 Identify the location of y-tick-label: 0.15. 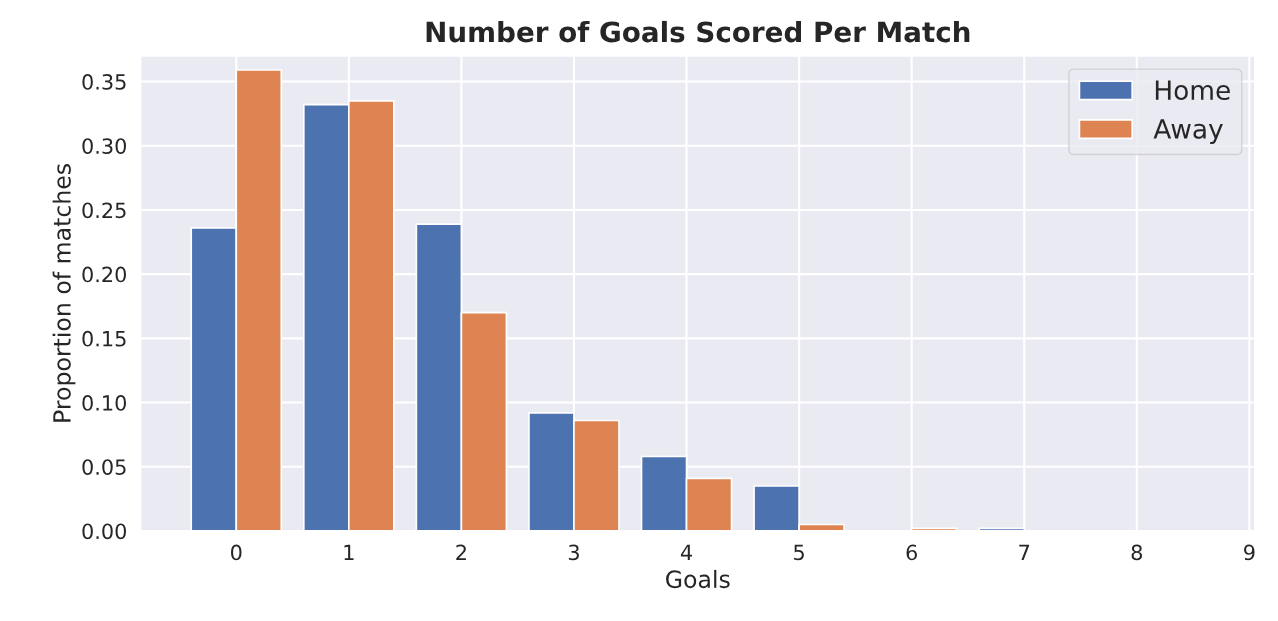
(104, 338).